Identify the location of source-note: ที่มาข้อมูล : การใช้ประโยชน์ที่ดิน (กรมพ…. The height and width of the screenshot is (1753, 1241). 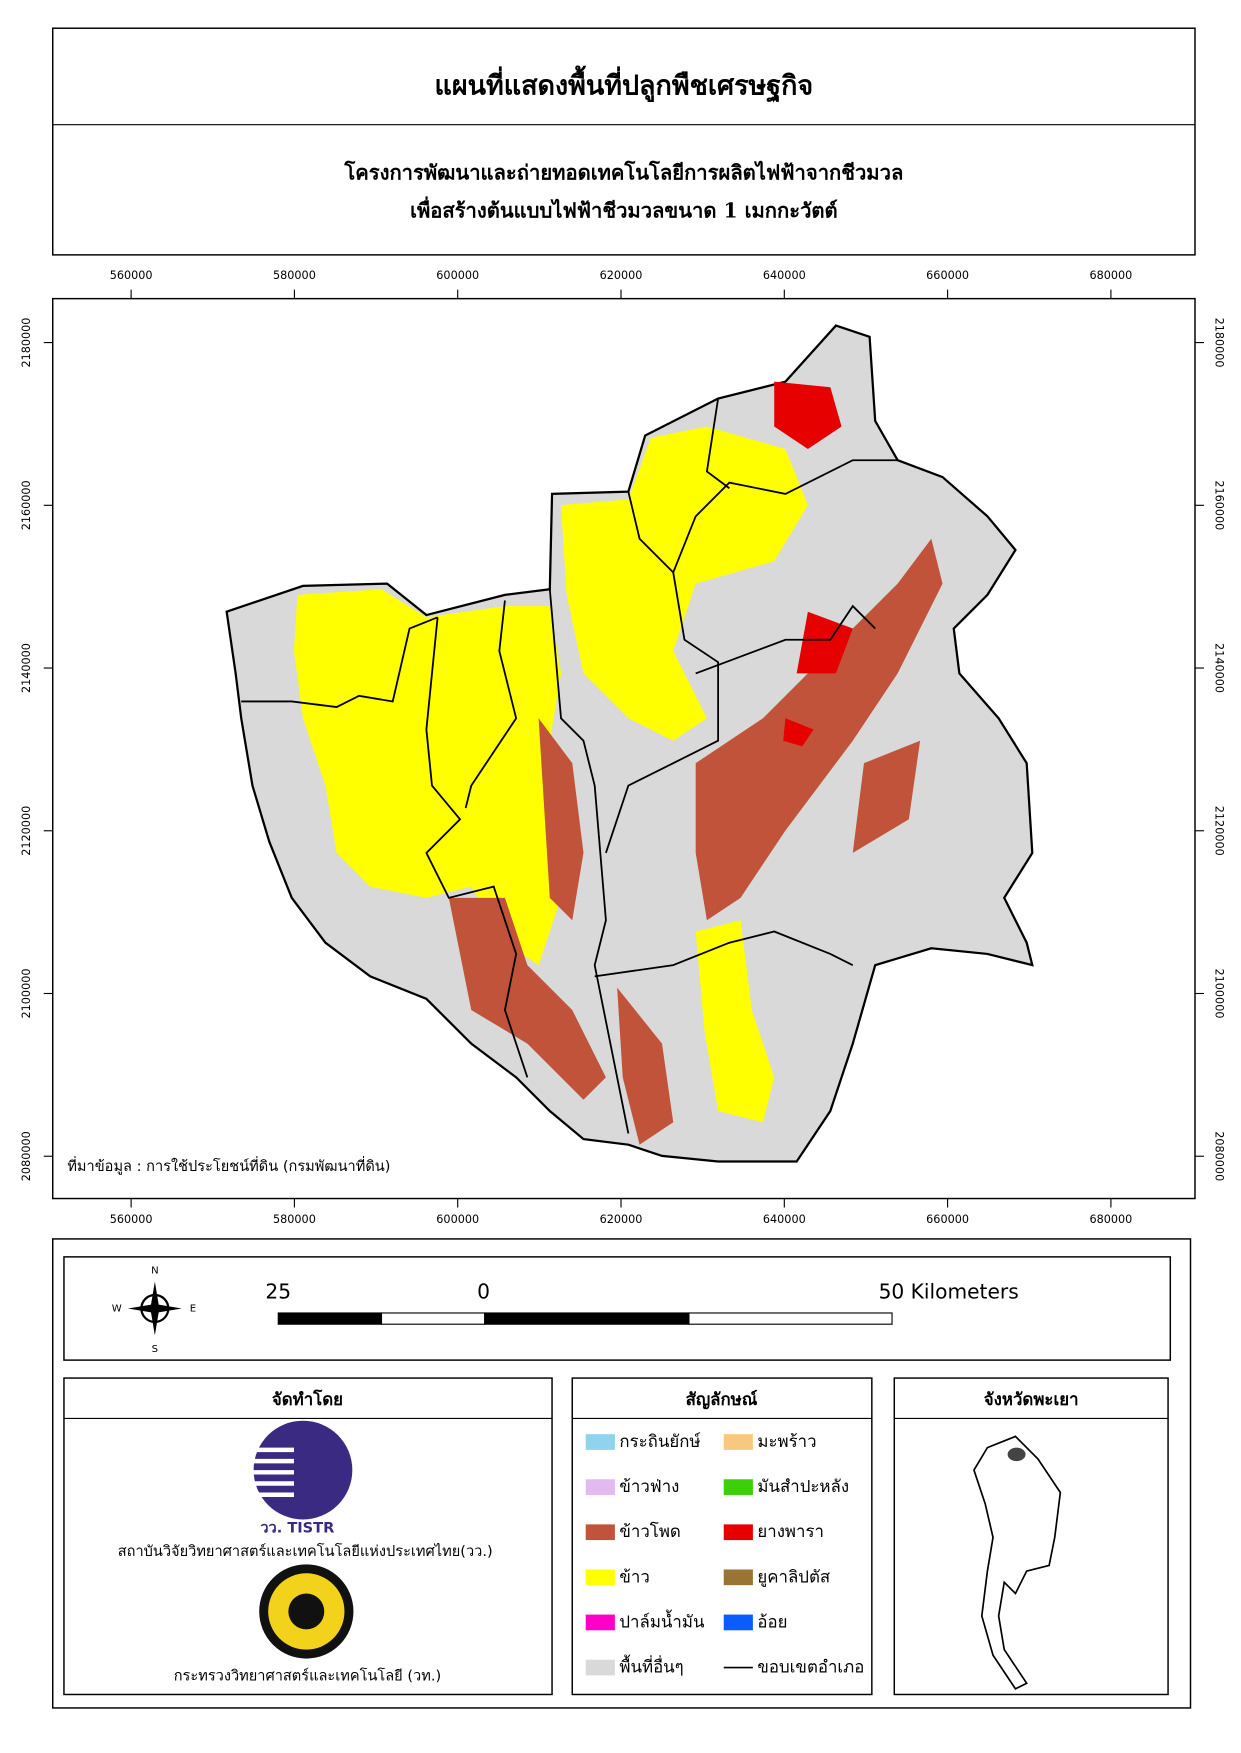
(228, 1165).